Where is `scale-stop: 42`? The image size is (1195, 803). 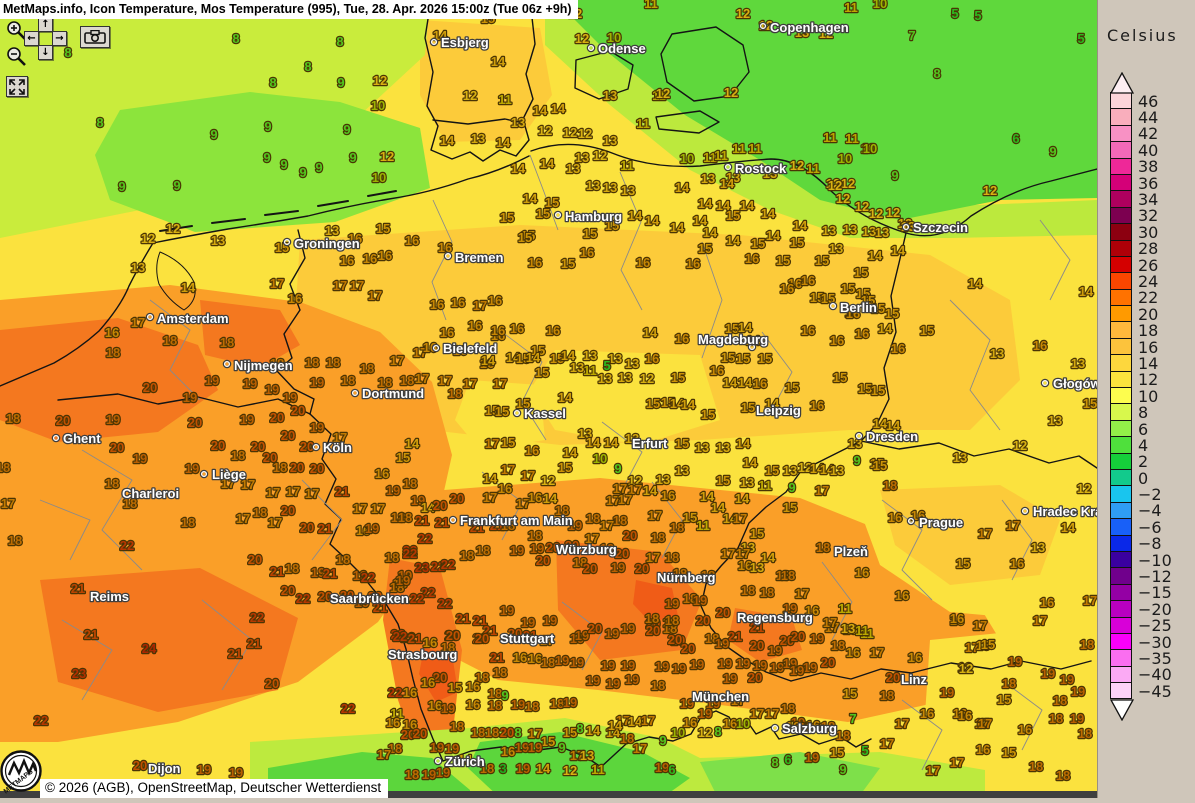 scale-stop: 42 is located at coordinates (1141, 133).